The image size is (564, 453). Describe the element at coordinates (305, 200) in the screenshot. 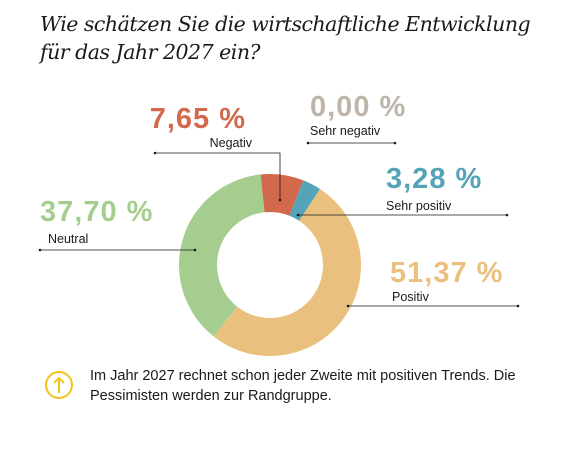

I see `slice-sehr-positiv` at that location.